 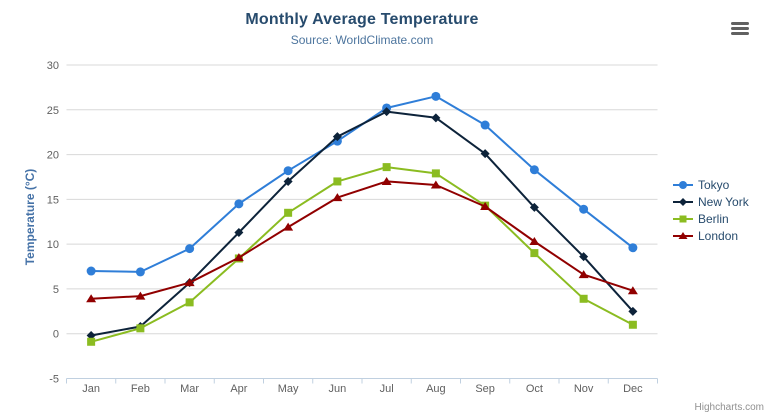 What do you see at coordinates (386, 167) in the screenshot?
I see `point-berlin-jul` at bounding box center [386, 167].